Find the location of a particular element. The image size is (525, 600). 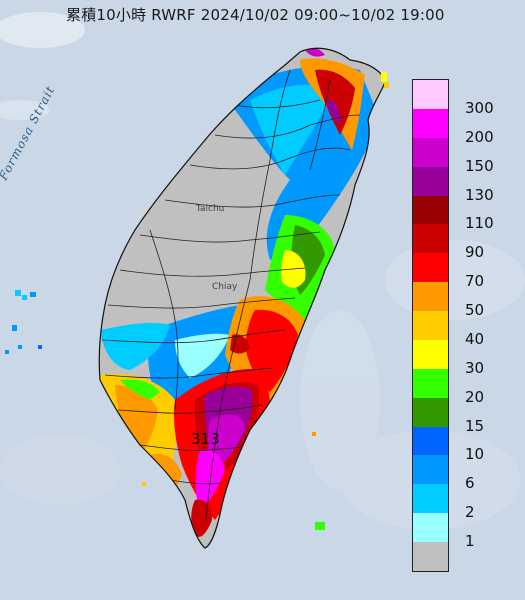

legend-label: 130 is located at coordinates (479, 194).